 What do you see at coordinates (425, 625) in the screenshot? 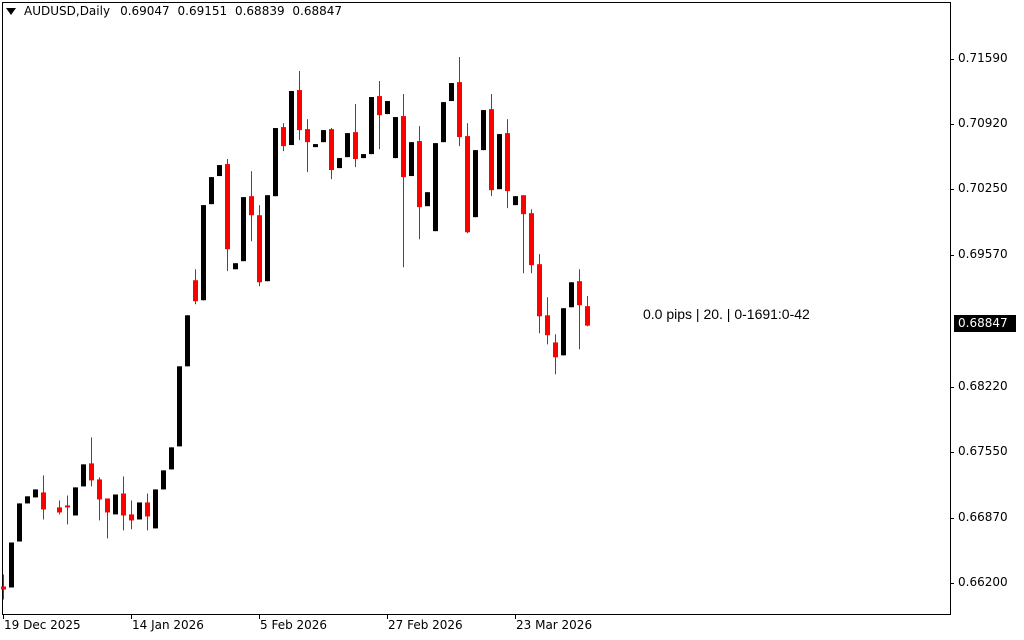
I see `x-tick-label: 27 Feb 2026` at bounding box center [425, 625].